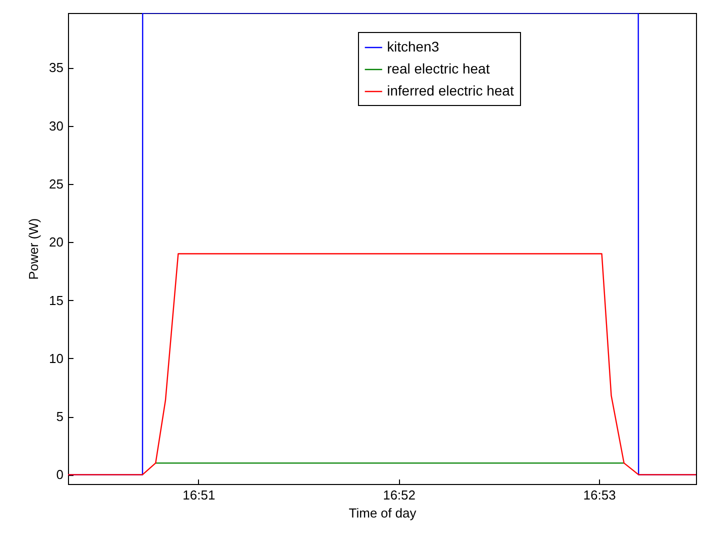 This screenshot has height=535, width=707. What do you see at coordinates (60, 474) in the screenshot?
I see `y-tick-label: 0` at bounding box center [60, 474].